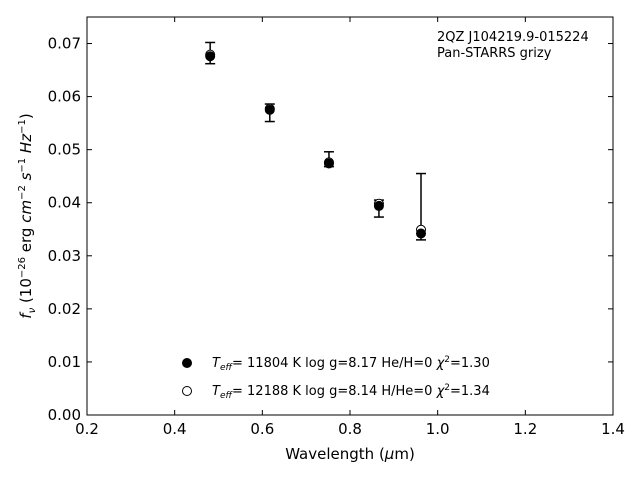 The height and width of the screenshot is (480, 640). What do you see at coordinates (438, 429) in the screenshot?
I see `x-tick-label: 1.0` at bounding box center [438, 429].